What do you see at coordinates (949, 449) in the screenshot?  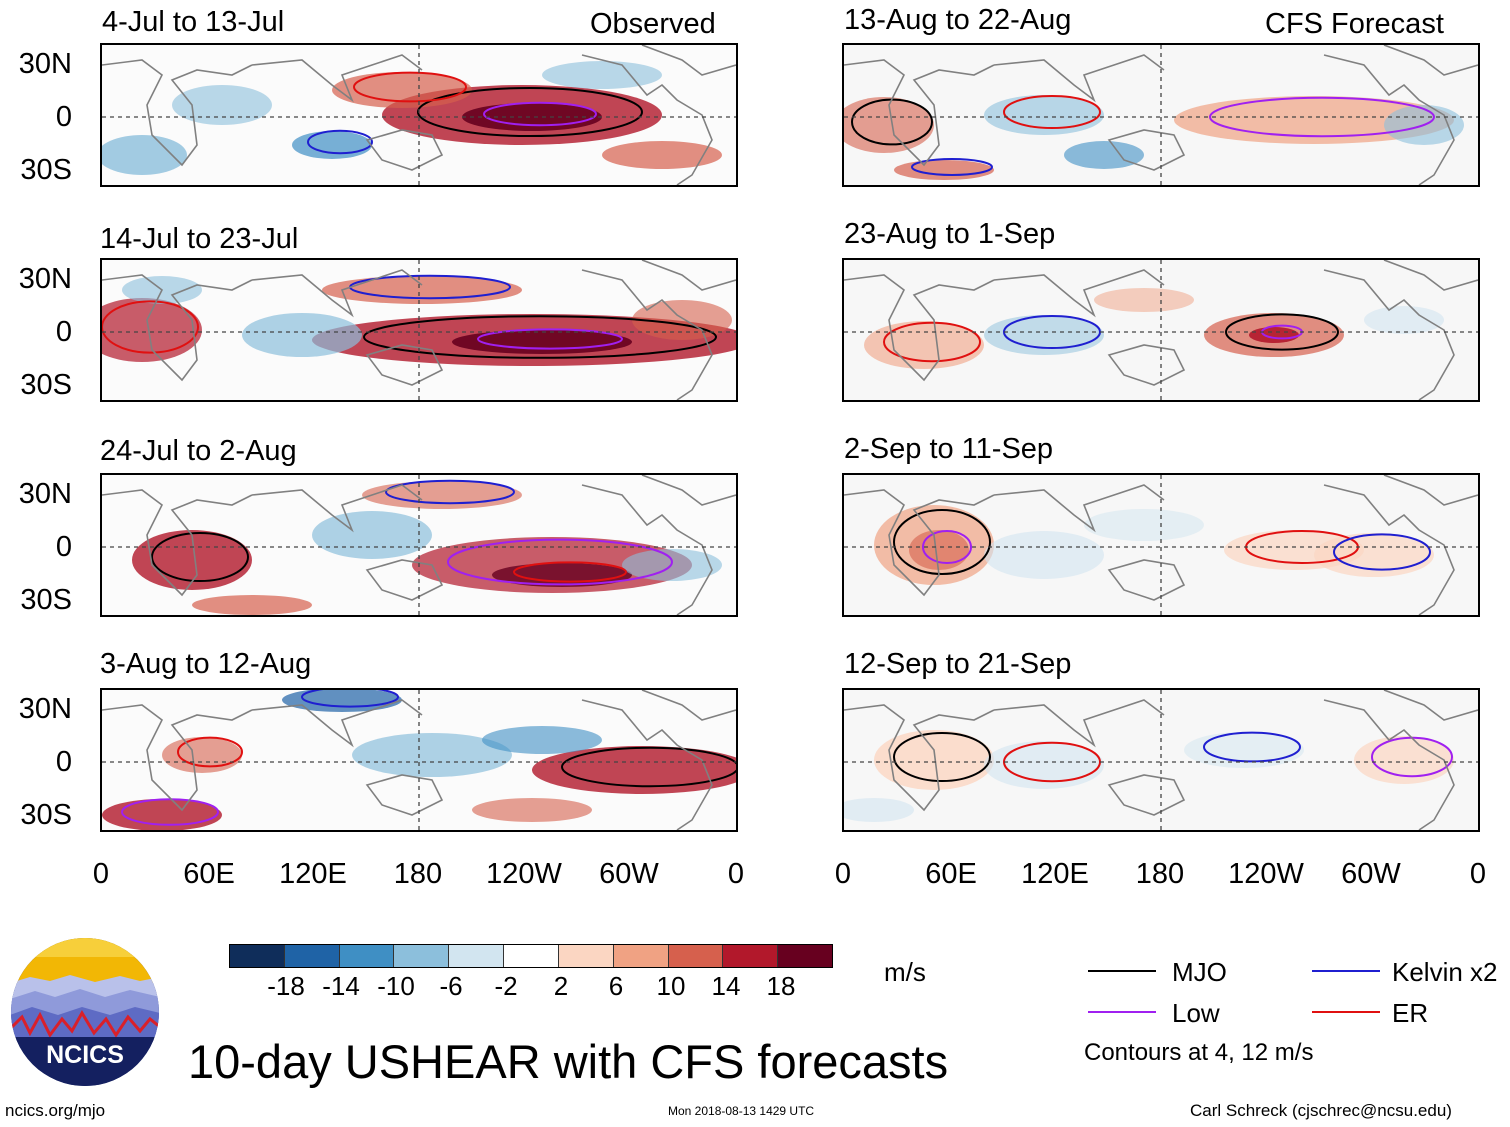 I see `panel-title: 2-Sep to 11-Sep` at bounding box center [949, 449].